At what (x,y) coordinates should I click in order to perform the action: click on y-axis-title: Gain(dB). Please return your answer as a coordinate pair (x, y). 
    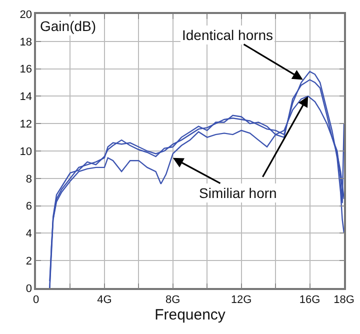
    Looking at the image, I should click on (68, 26).